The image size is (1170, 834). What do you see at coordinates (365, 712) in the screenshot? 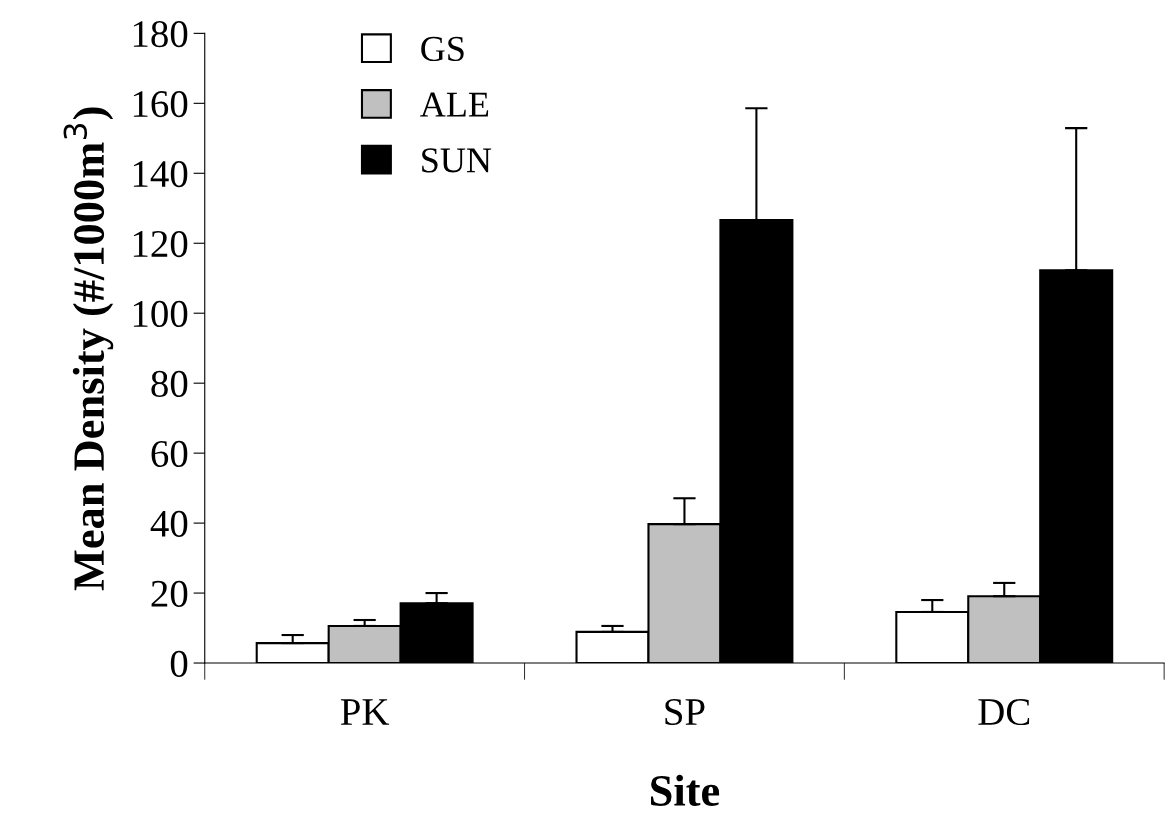
I see `x-tick-label: PK` at bounding box center [365, 712].